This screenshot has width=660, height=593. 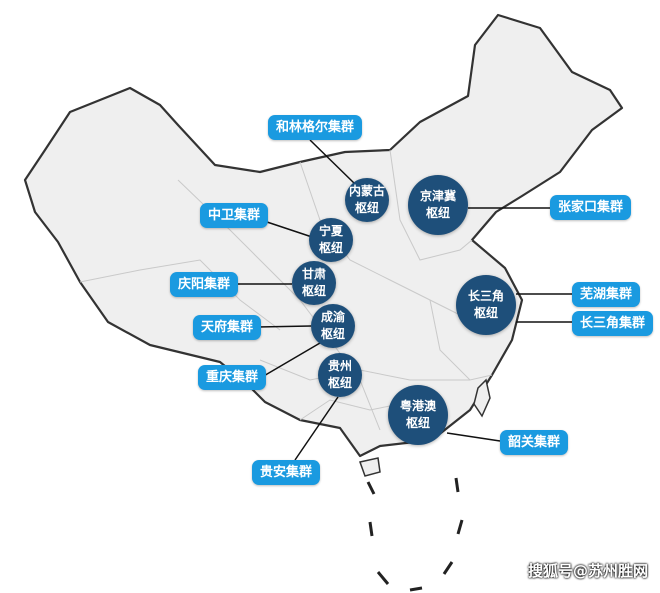 I want to click on taiwan-island, so click(x=482, y=398).